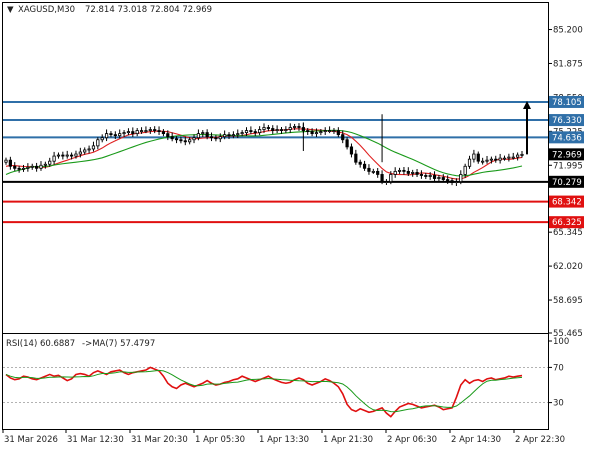 The height and width of the screenshot is (454, 590). I want to click on current-price-tag, so click(566, 154).